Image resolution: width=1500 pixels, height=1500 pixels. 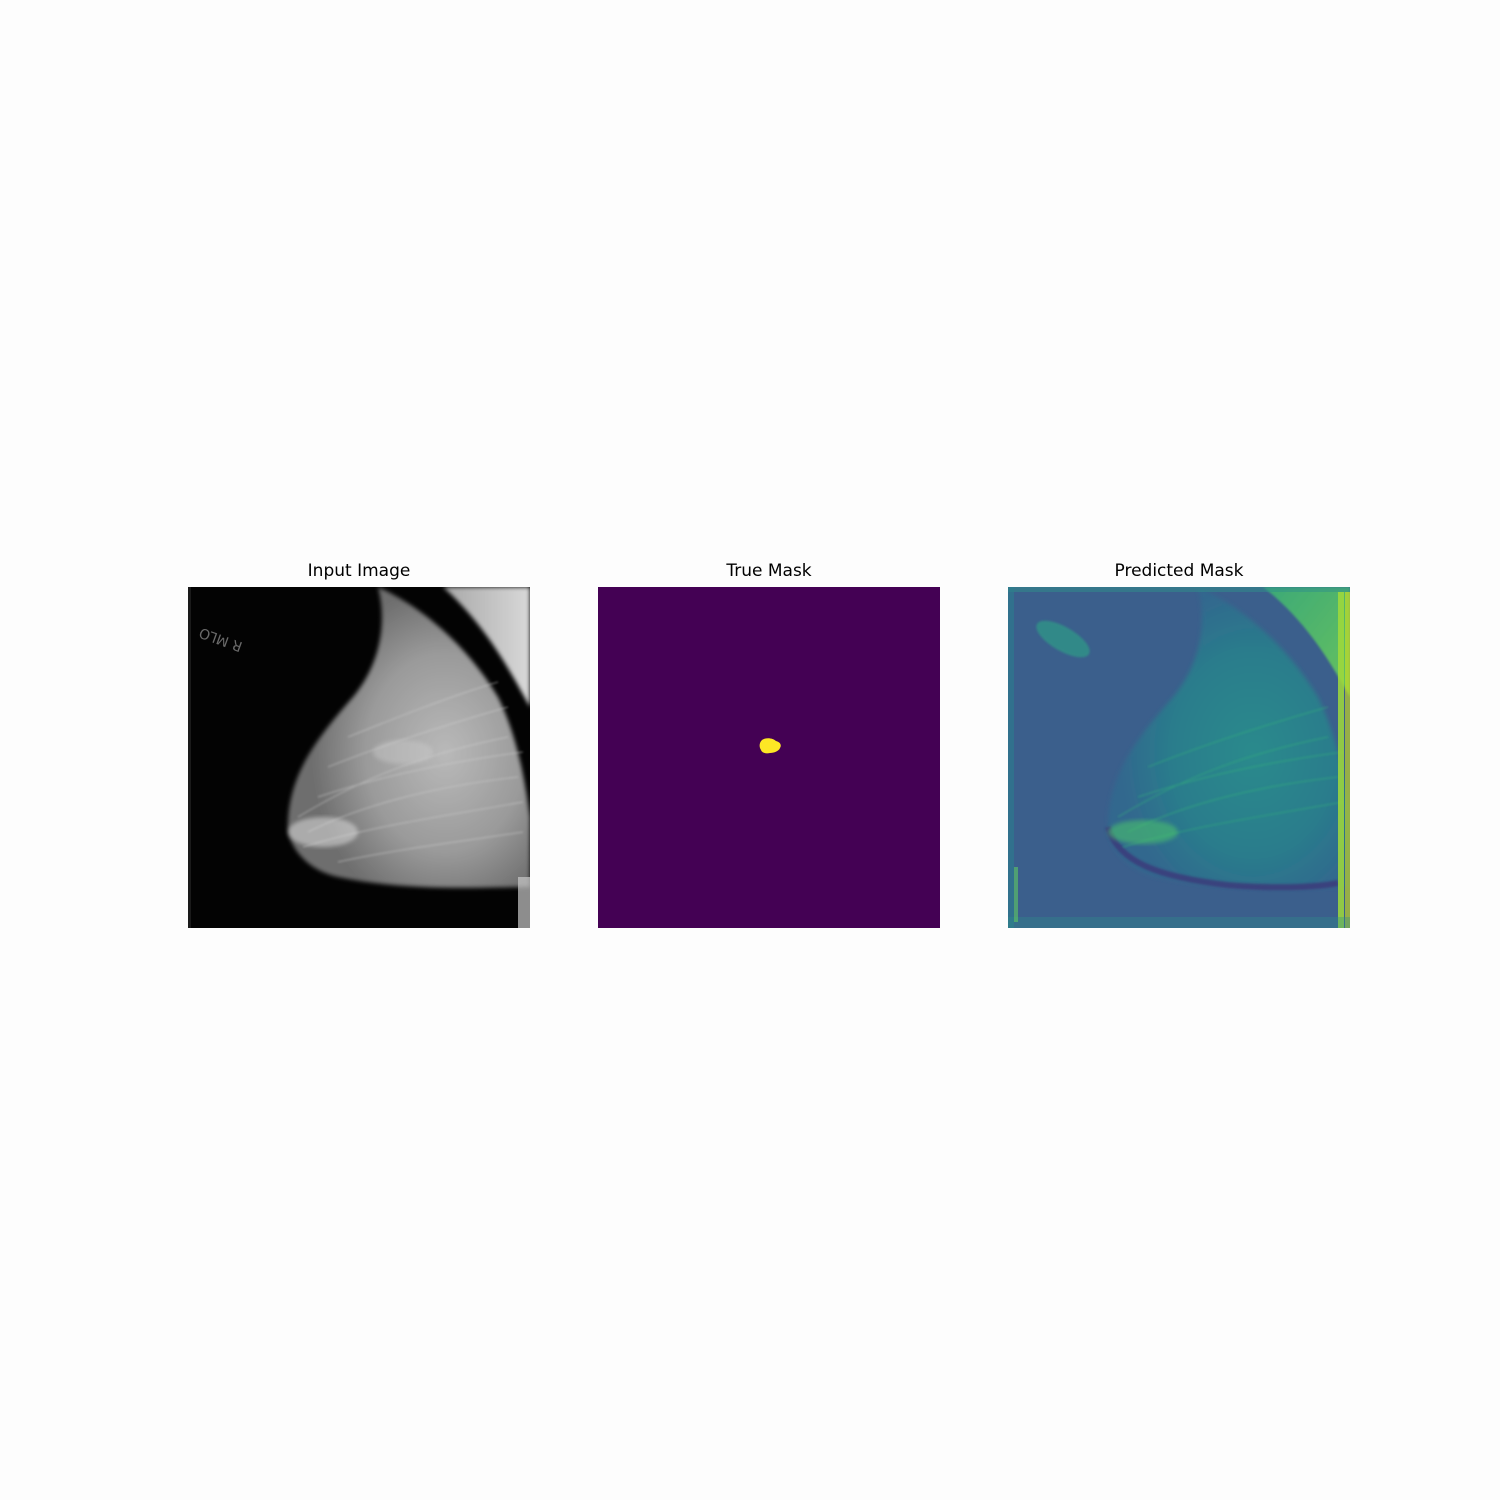 What do you see at coordinates (1179, 757) in the screenshot?
I see `predicted-mask-heatmap` at bounding box center [1179, 757].